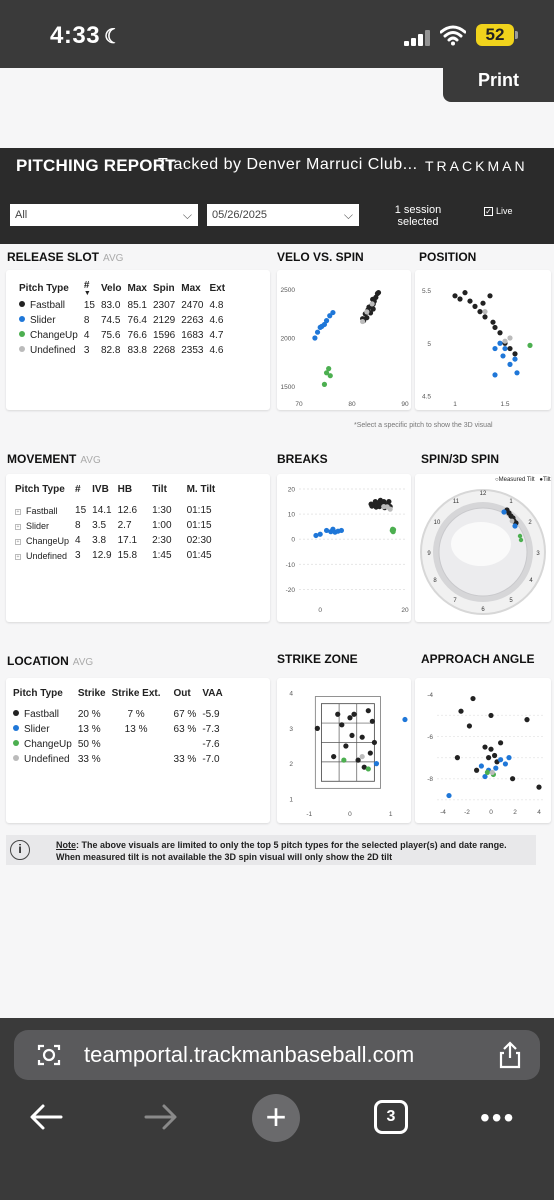  I want to click on table-row: Slider 8 74.5 76.4 2129 2263 4.6, so click(122, 320).